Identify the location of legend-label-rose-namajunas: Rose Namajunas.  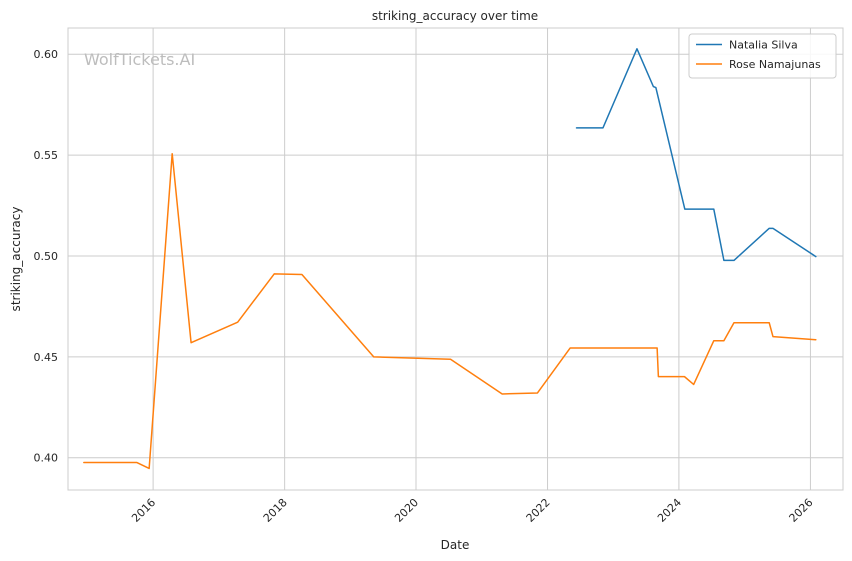
(775, 64).